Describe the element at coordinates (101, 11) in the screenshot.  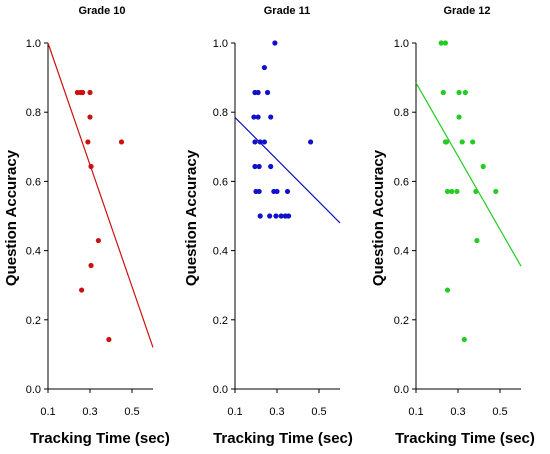
I see `panel-title: Grade 10` at that location.